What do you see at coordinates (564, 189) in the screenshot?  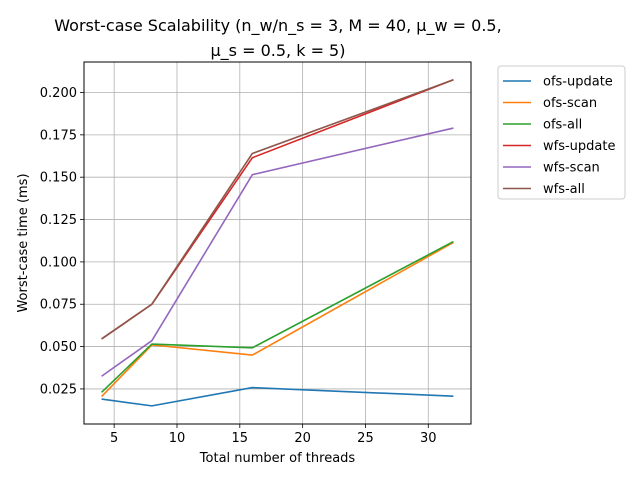 I see `legend-label-wfs-all: wfs-all` at bounding box center [564, 189].